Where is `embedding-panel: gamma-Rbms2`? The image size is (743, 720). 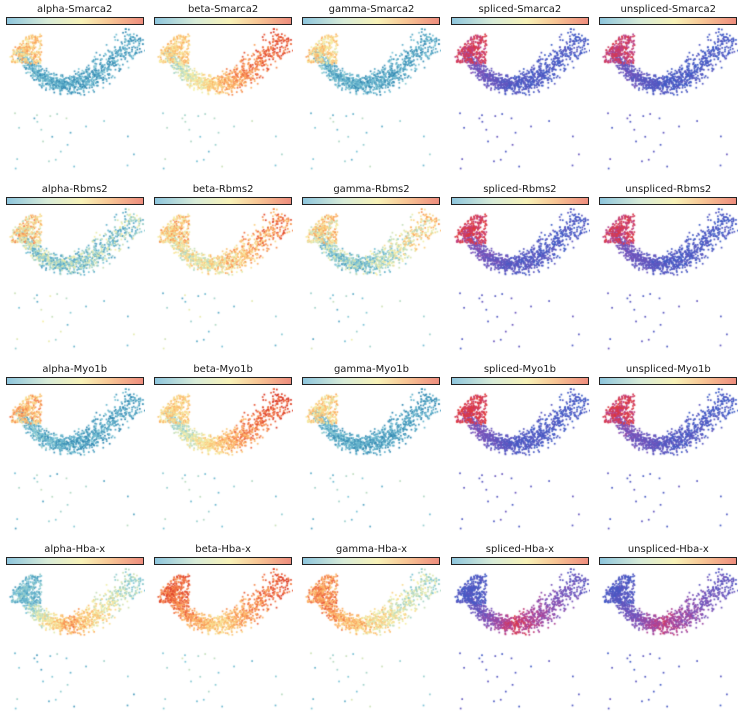
embedding-panel: gamma-Rbms2 is located at coordinates (371, 270).